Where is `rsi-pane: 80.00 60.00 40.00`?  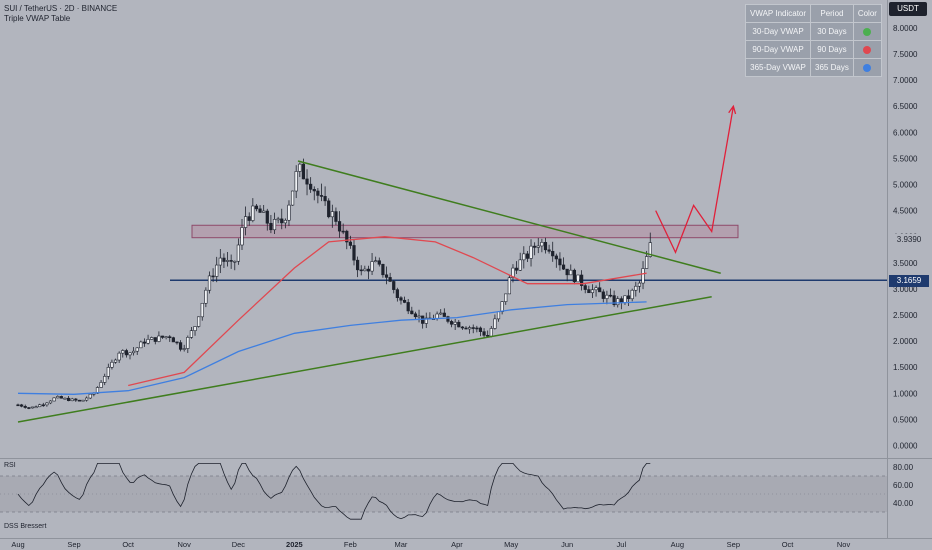 rsi-pane: 80.00 60.00 40.00 is located at coordinates (457, 491).